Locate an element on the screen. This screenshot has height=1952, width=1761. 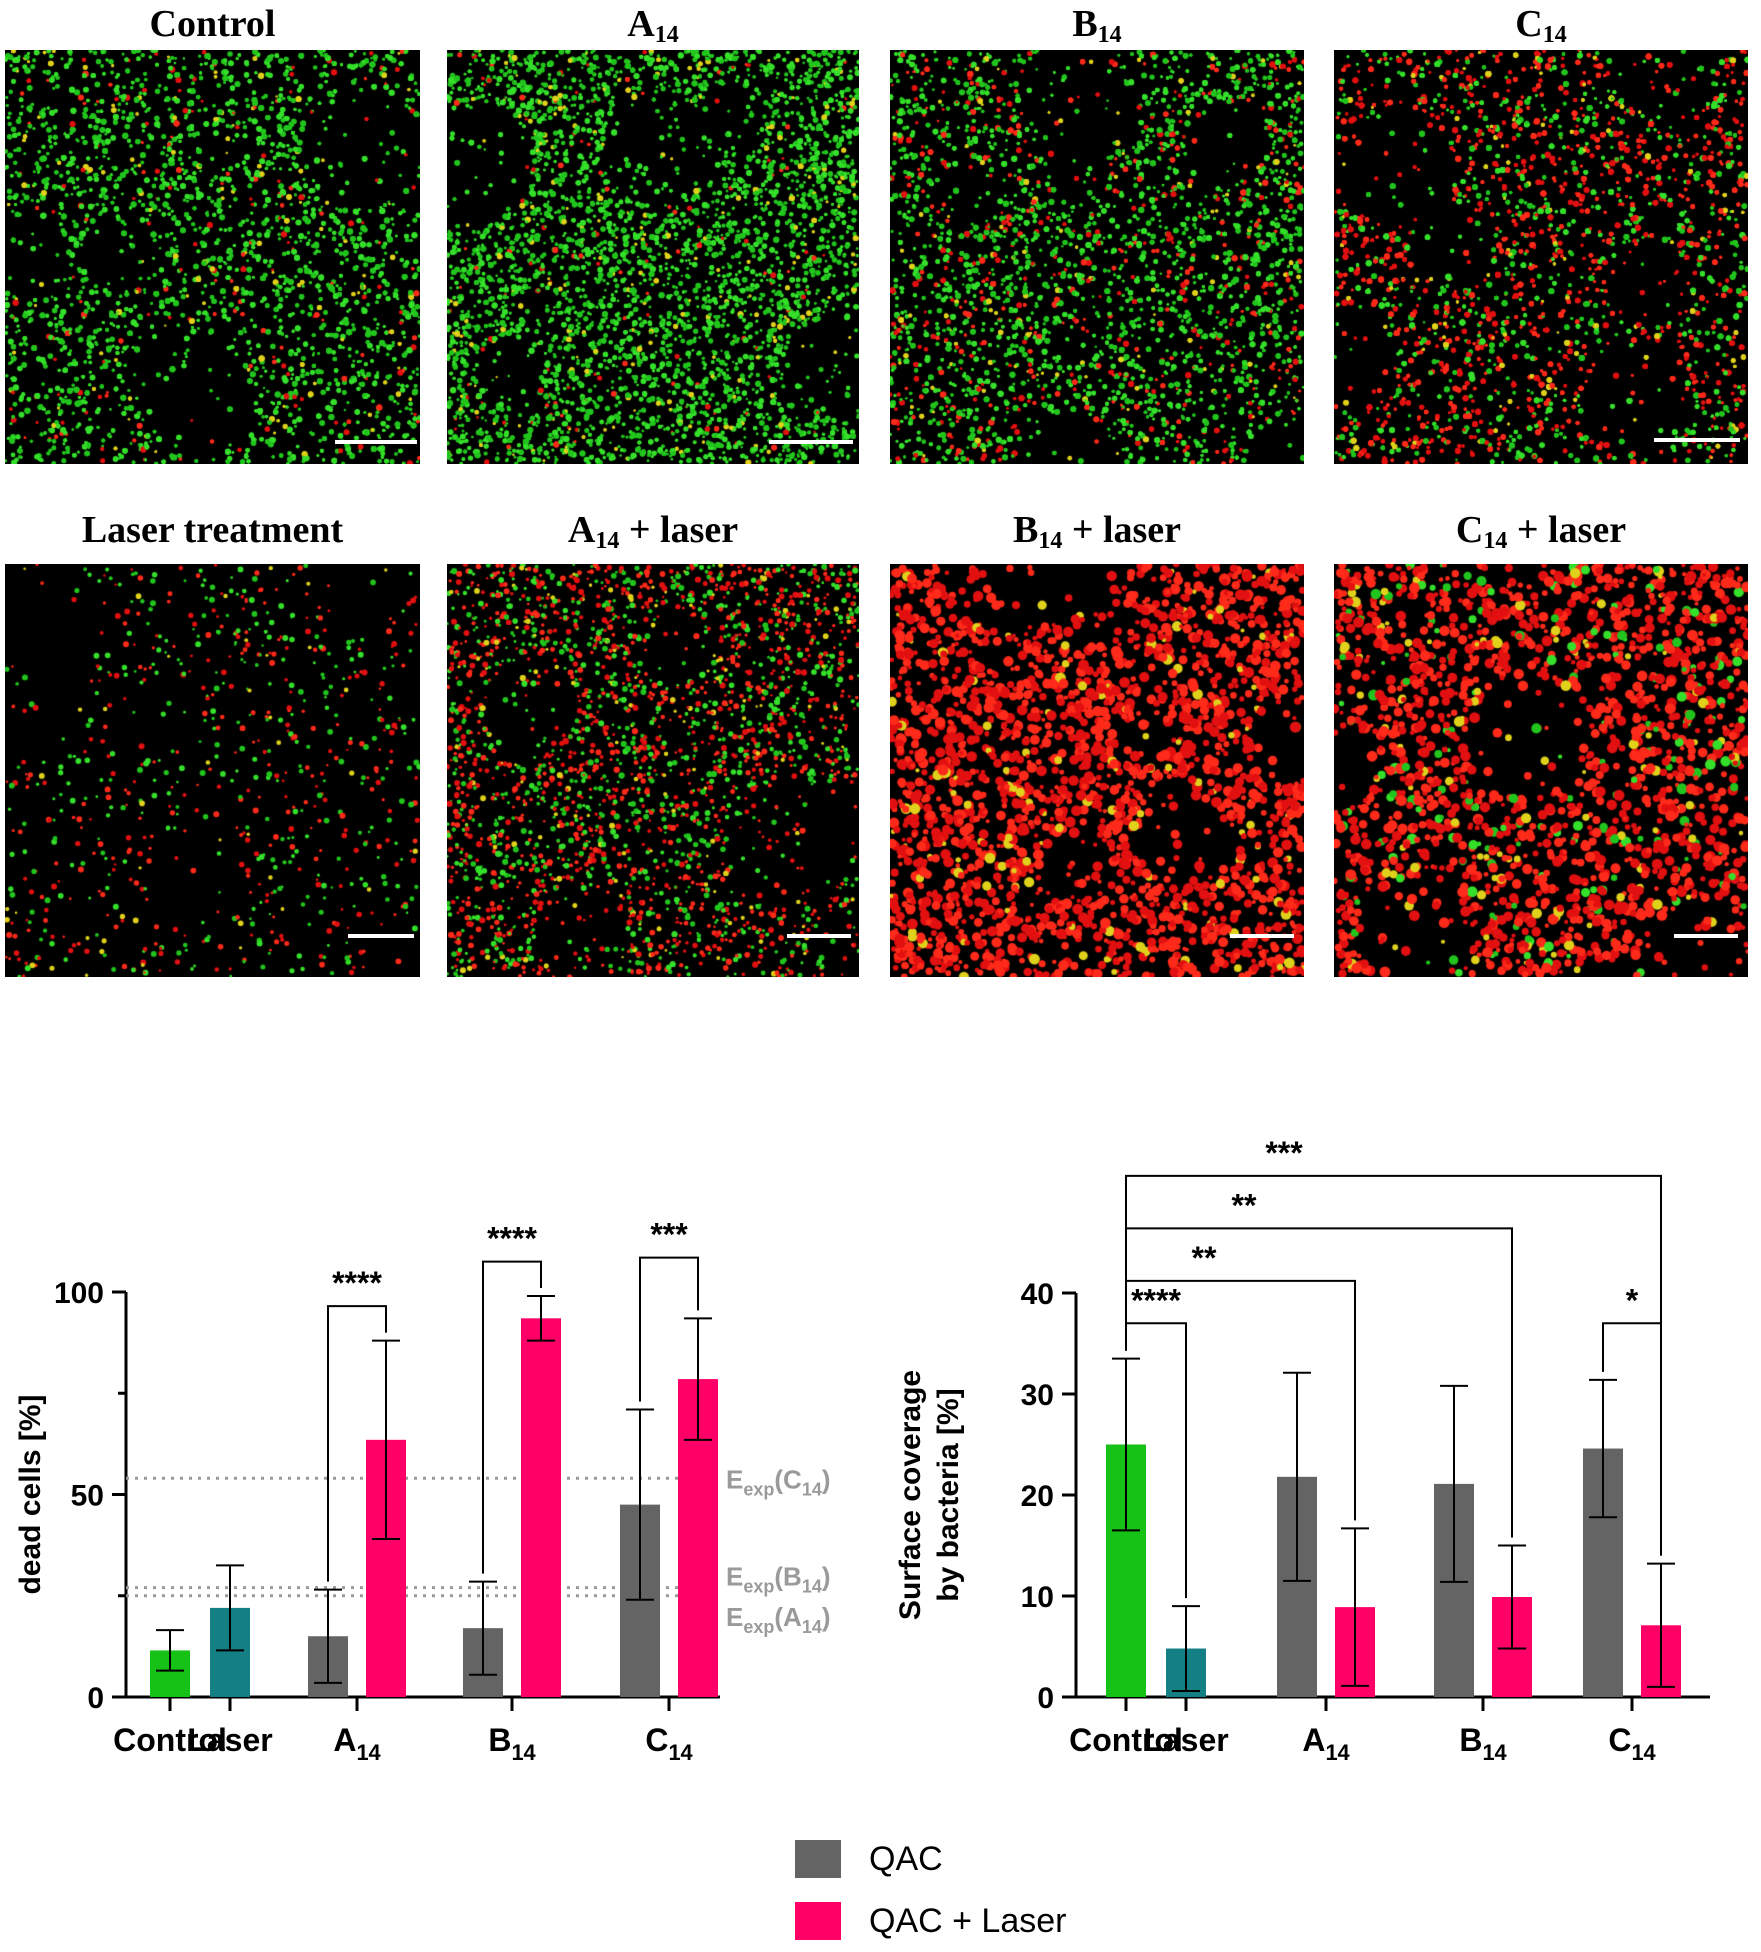
panel-title-c14: C14 is located at coordinates (1541, 25).